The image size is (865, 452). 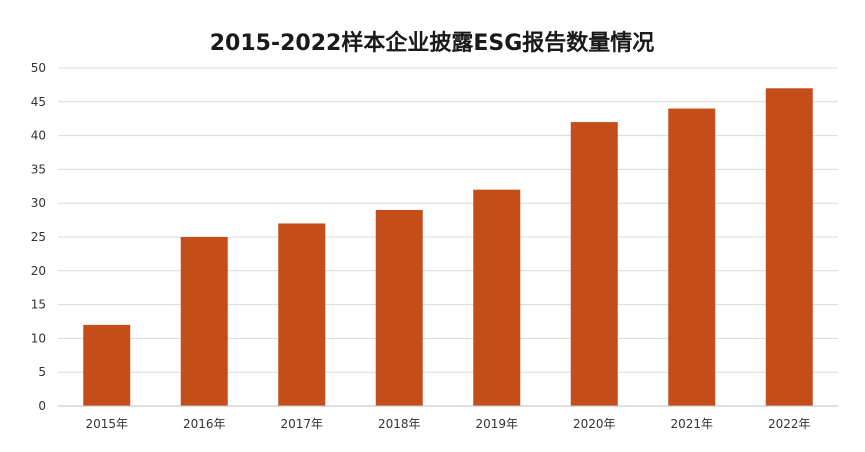 I want to click on y-tick-label: 20, so click(x=38, y=271).